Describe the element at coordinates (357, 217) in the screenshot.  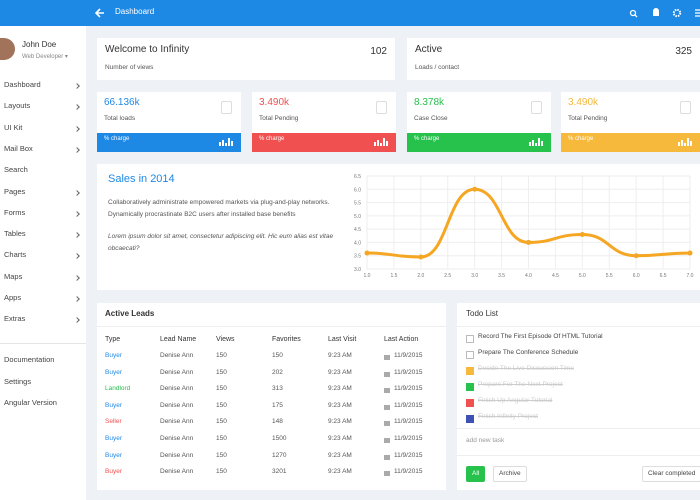
I see `y-tick-label: 5.0` at that location.